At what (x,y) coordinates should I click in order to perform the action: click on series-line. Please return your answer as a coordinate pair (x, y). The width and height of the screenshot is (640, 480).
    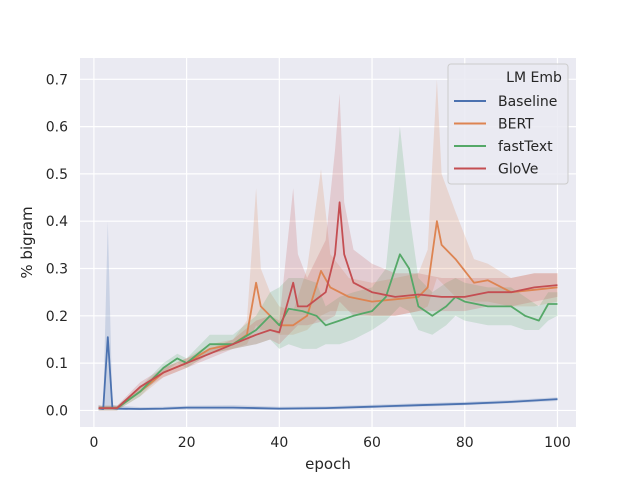
    Looking at the image, I should click on (328, 373).